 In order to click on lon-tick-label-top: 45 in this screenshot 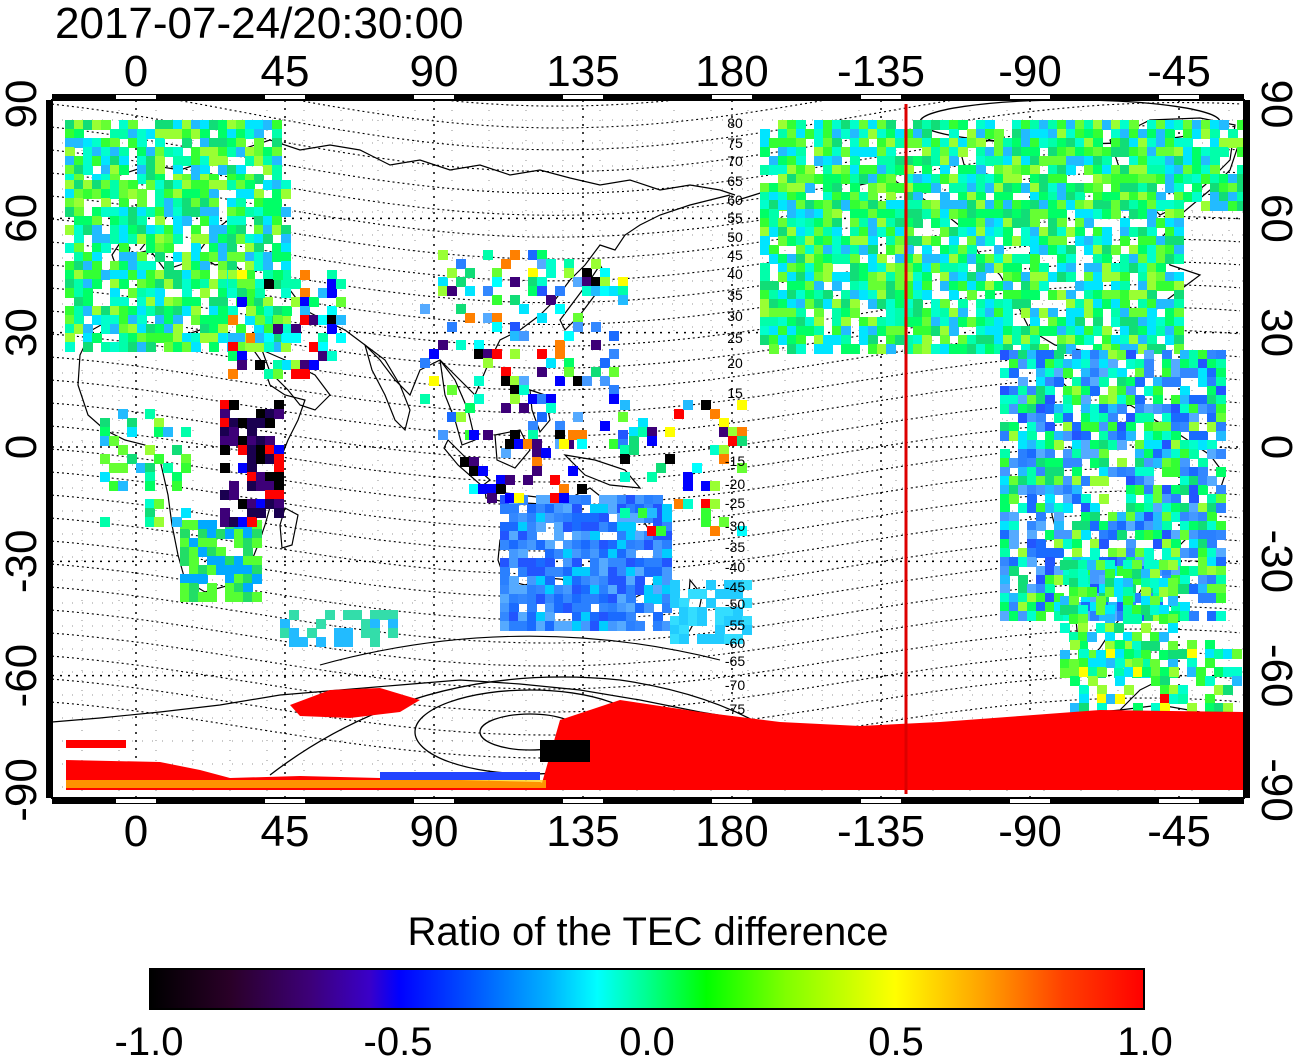, I will do `click(285, 71)`.